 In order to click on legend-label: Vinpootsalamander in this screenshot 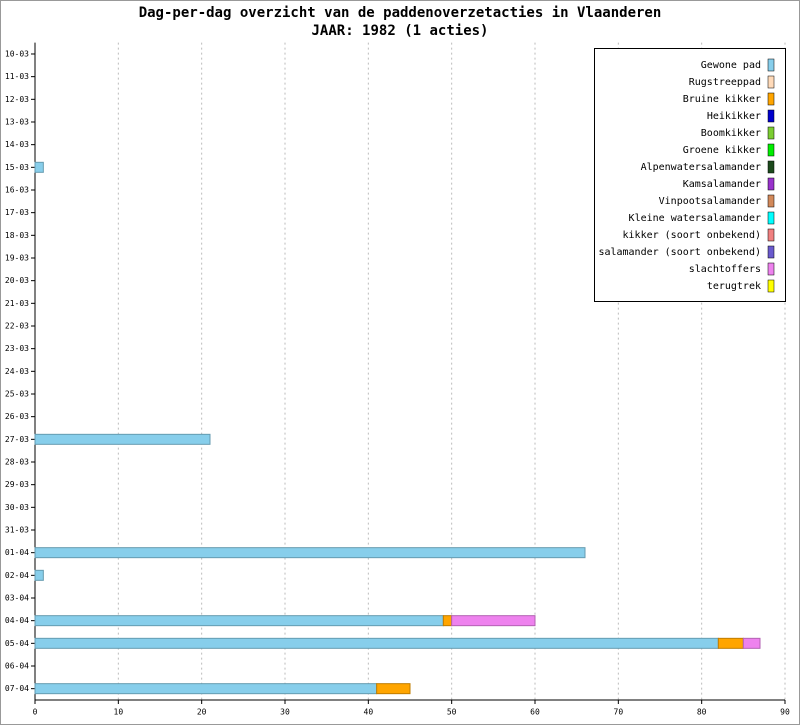, I will do `click(710, 201)`.